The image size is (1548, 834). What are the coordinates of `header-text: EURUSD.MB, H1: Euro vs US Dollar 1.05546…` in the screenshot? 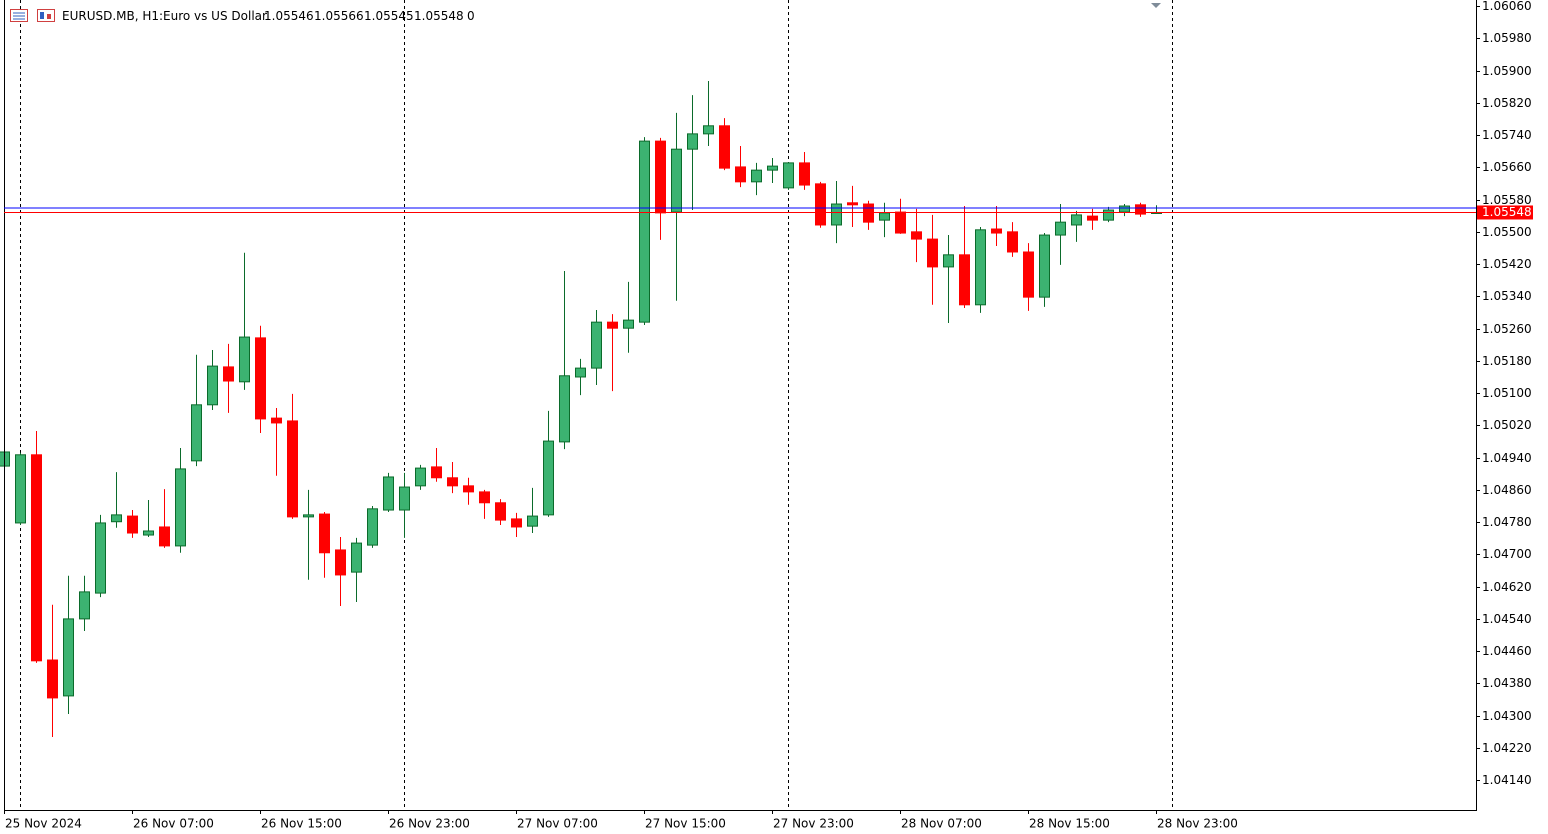 It's located at (268, 16).